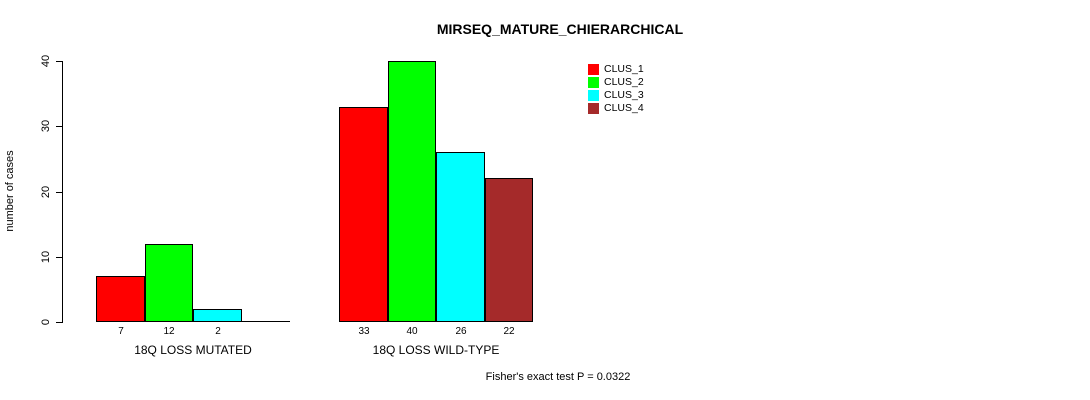  What do you see at coordinates (120, 299) in the screenshot?
I see `bar-clus-1-group1` at bounding box center [120, 299].